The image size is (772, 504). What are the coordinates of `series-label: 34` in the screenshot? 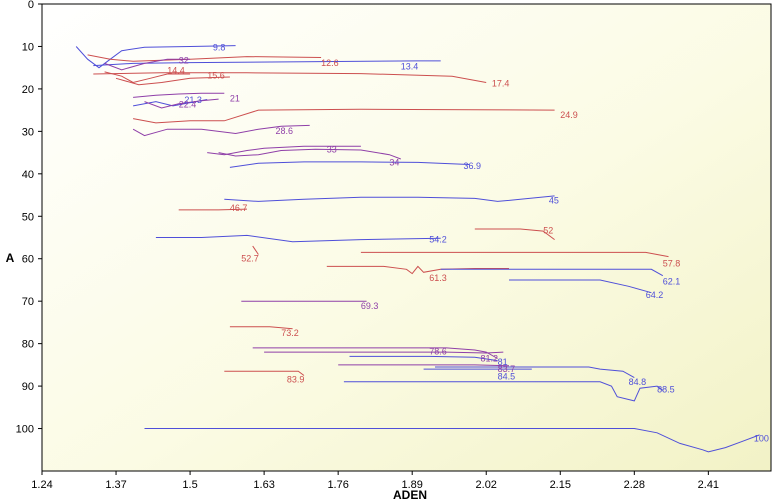 It's located at (394, 162).